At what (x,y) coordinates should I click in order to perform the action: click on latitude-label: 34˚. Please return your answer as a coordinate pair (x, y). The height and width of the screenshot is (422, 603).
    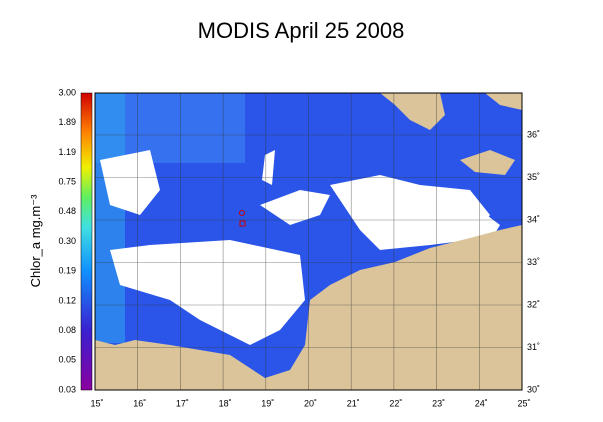
    Looking at the image, I should click on (533, 219).